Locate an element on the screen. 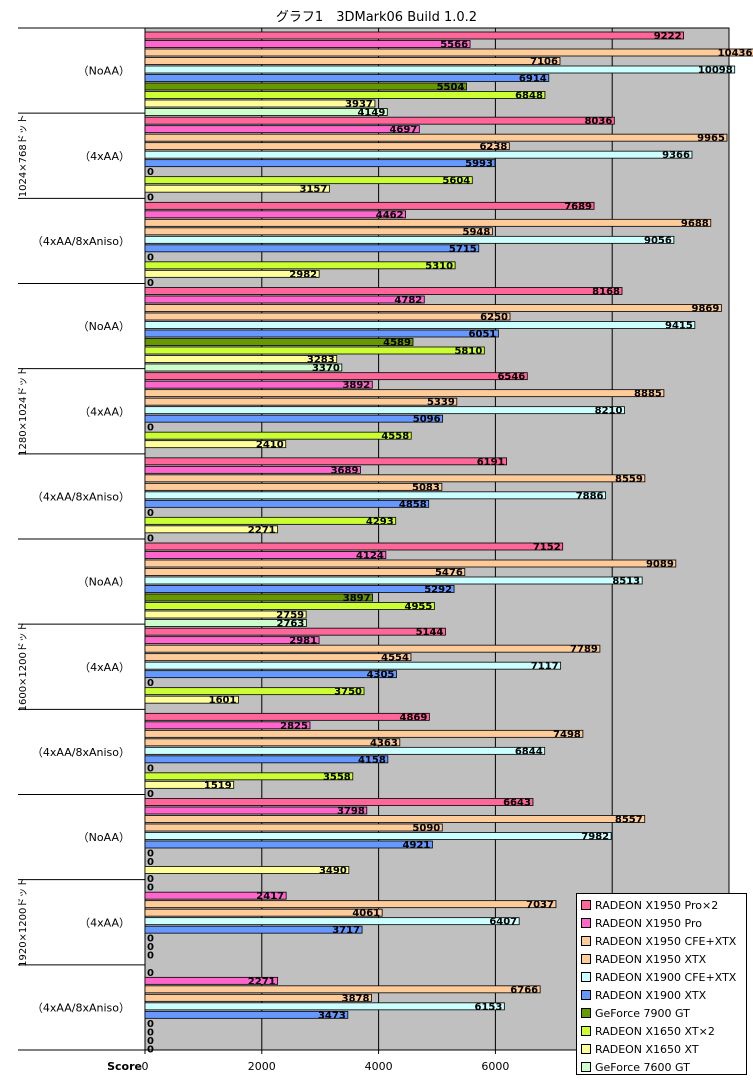 Image resolution: width=753 pixels, height=1087 pixels. legend-label: RADEON X1650 XT is located at coordinates (647, 1049).